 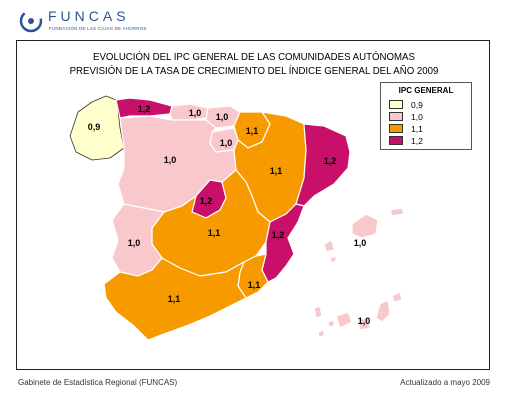 What do you see at coordinates (360, 243) in the screenshot?
I see `label-baleares: 1,0` at bounding box center [360, 243].